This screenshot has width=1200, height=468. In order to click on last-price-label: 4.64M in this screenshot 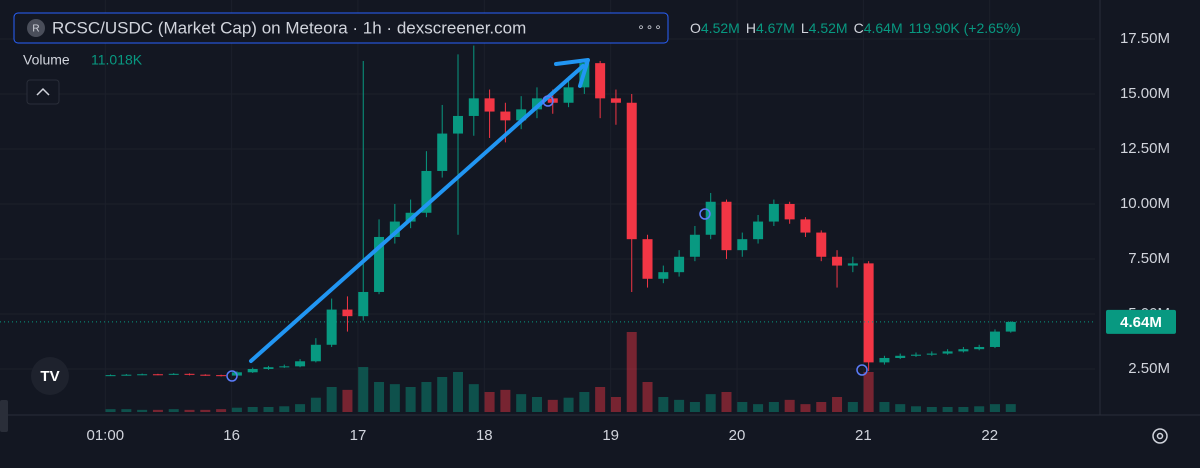, I will do `click(1141, 322)`.